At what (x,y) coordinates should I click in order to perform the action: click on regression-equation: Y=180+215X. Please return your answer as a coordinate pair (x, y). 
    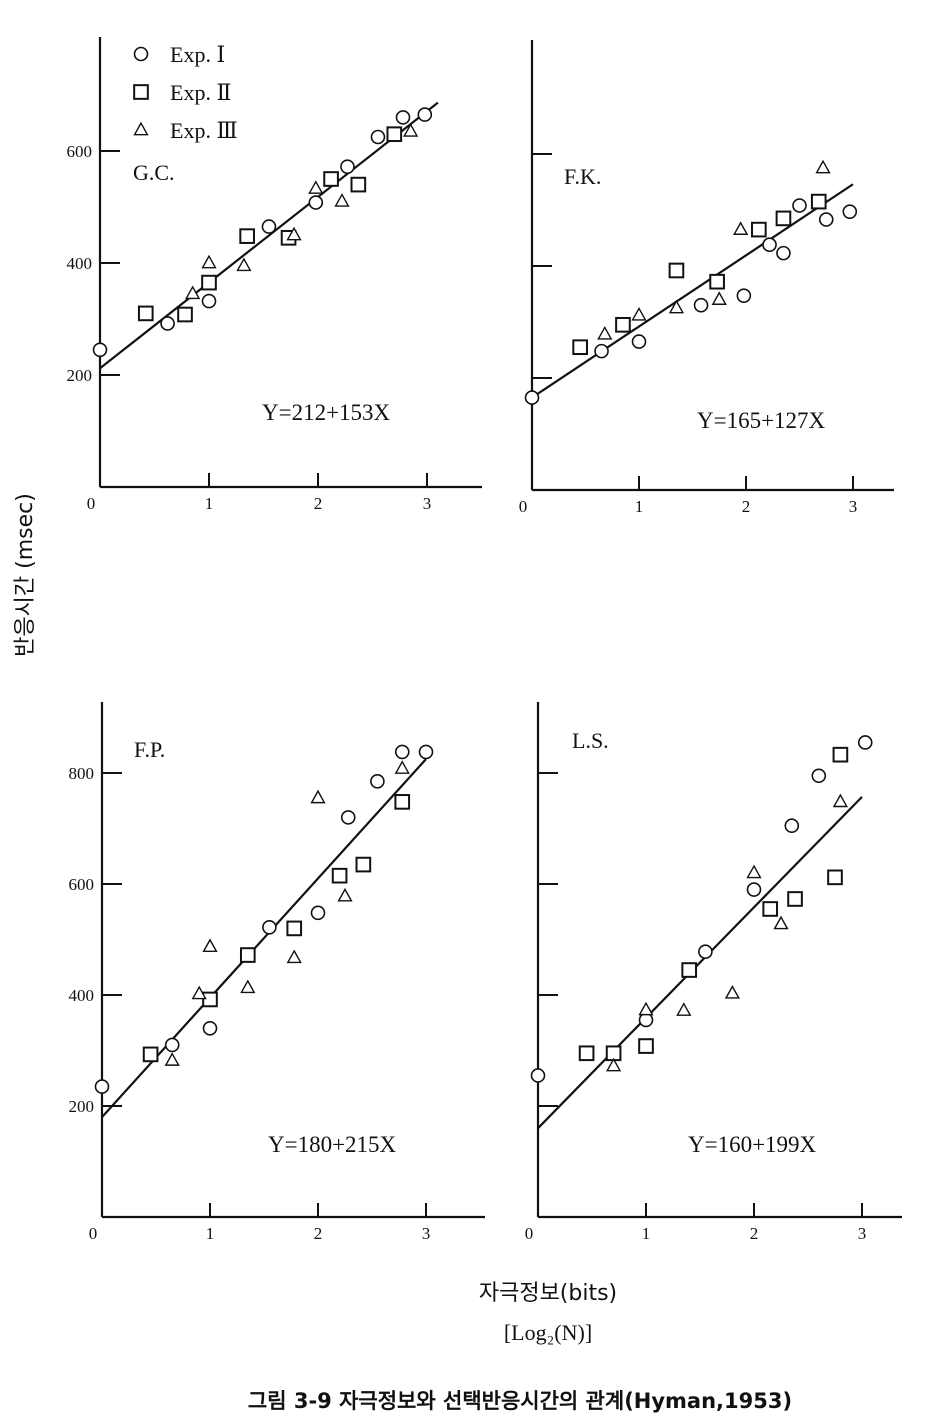
    Looking at the image, I should click on (332, 1144).